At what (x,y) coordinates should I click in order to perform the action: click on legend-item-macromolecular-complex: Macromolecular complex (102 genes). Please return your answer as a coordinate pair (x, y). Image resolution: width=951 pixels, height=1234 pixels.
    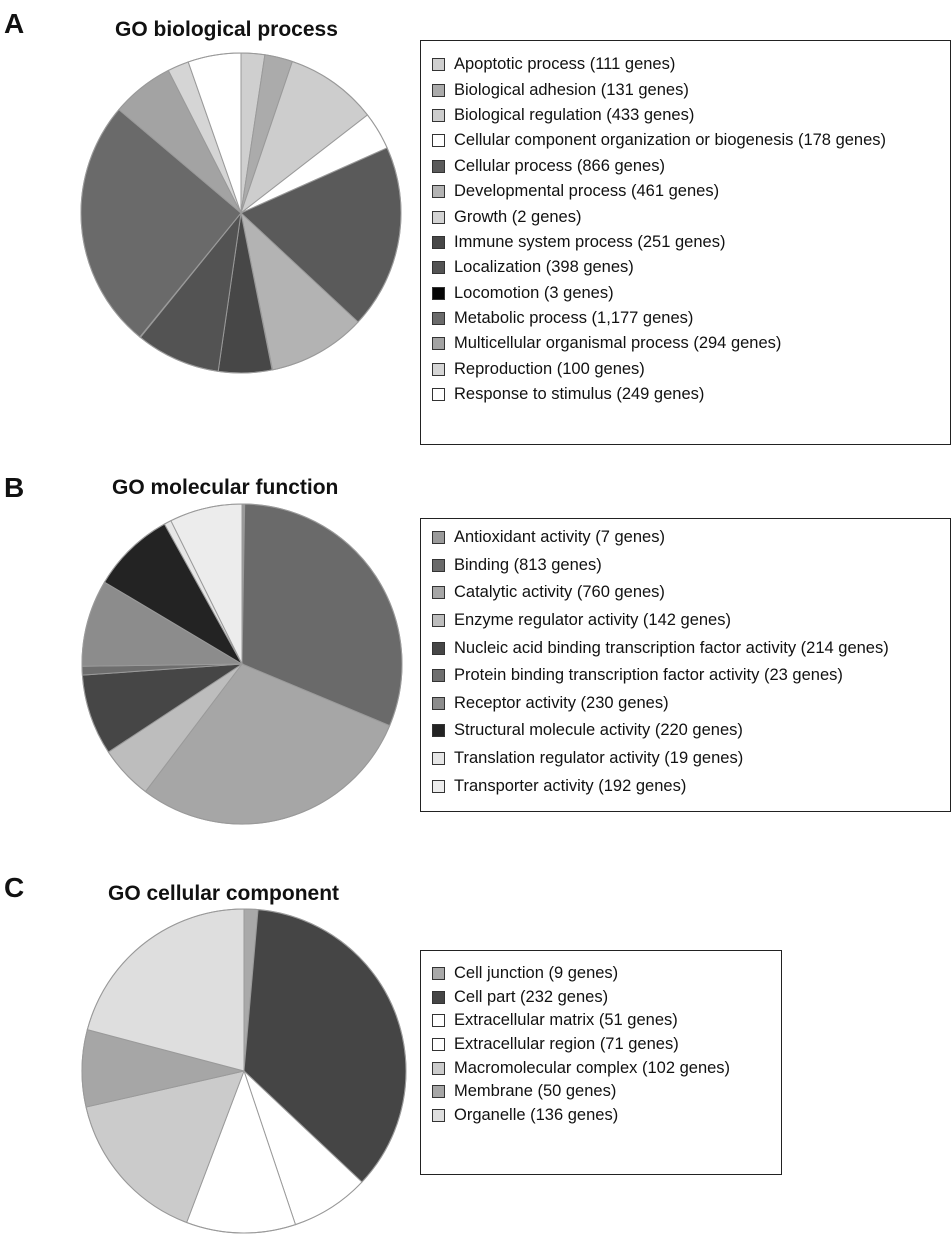
    Looking at the image, I should click on (606, 1068).